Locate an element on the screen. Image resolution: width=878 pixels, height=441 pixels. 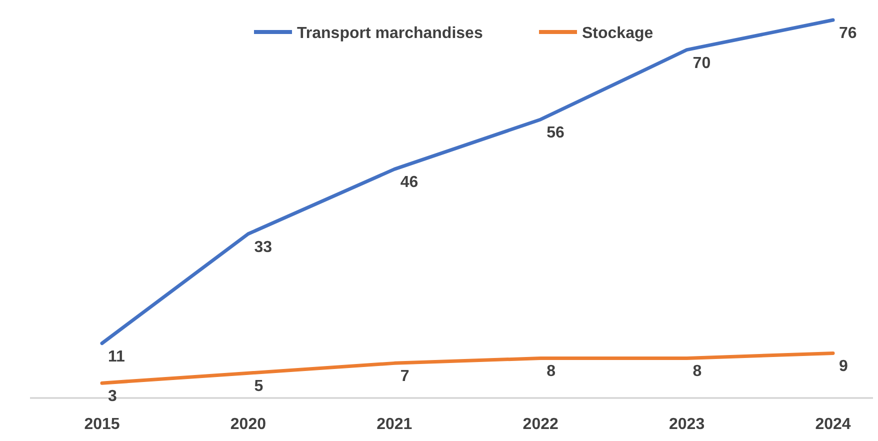
x-tick-label: 2022 is located at coordinates (540, 424).